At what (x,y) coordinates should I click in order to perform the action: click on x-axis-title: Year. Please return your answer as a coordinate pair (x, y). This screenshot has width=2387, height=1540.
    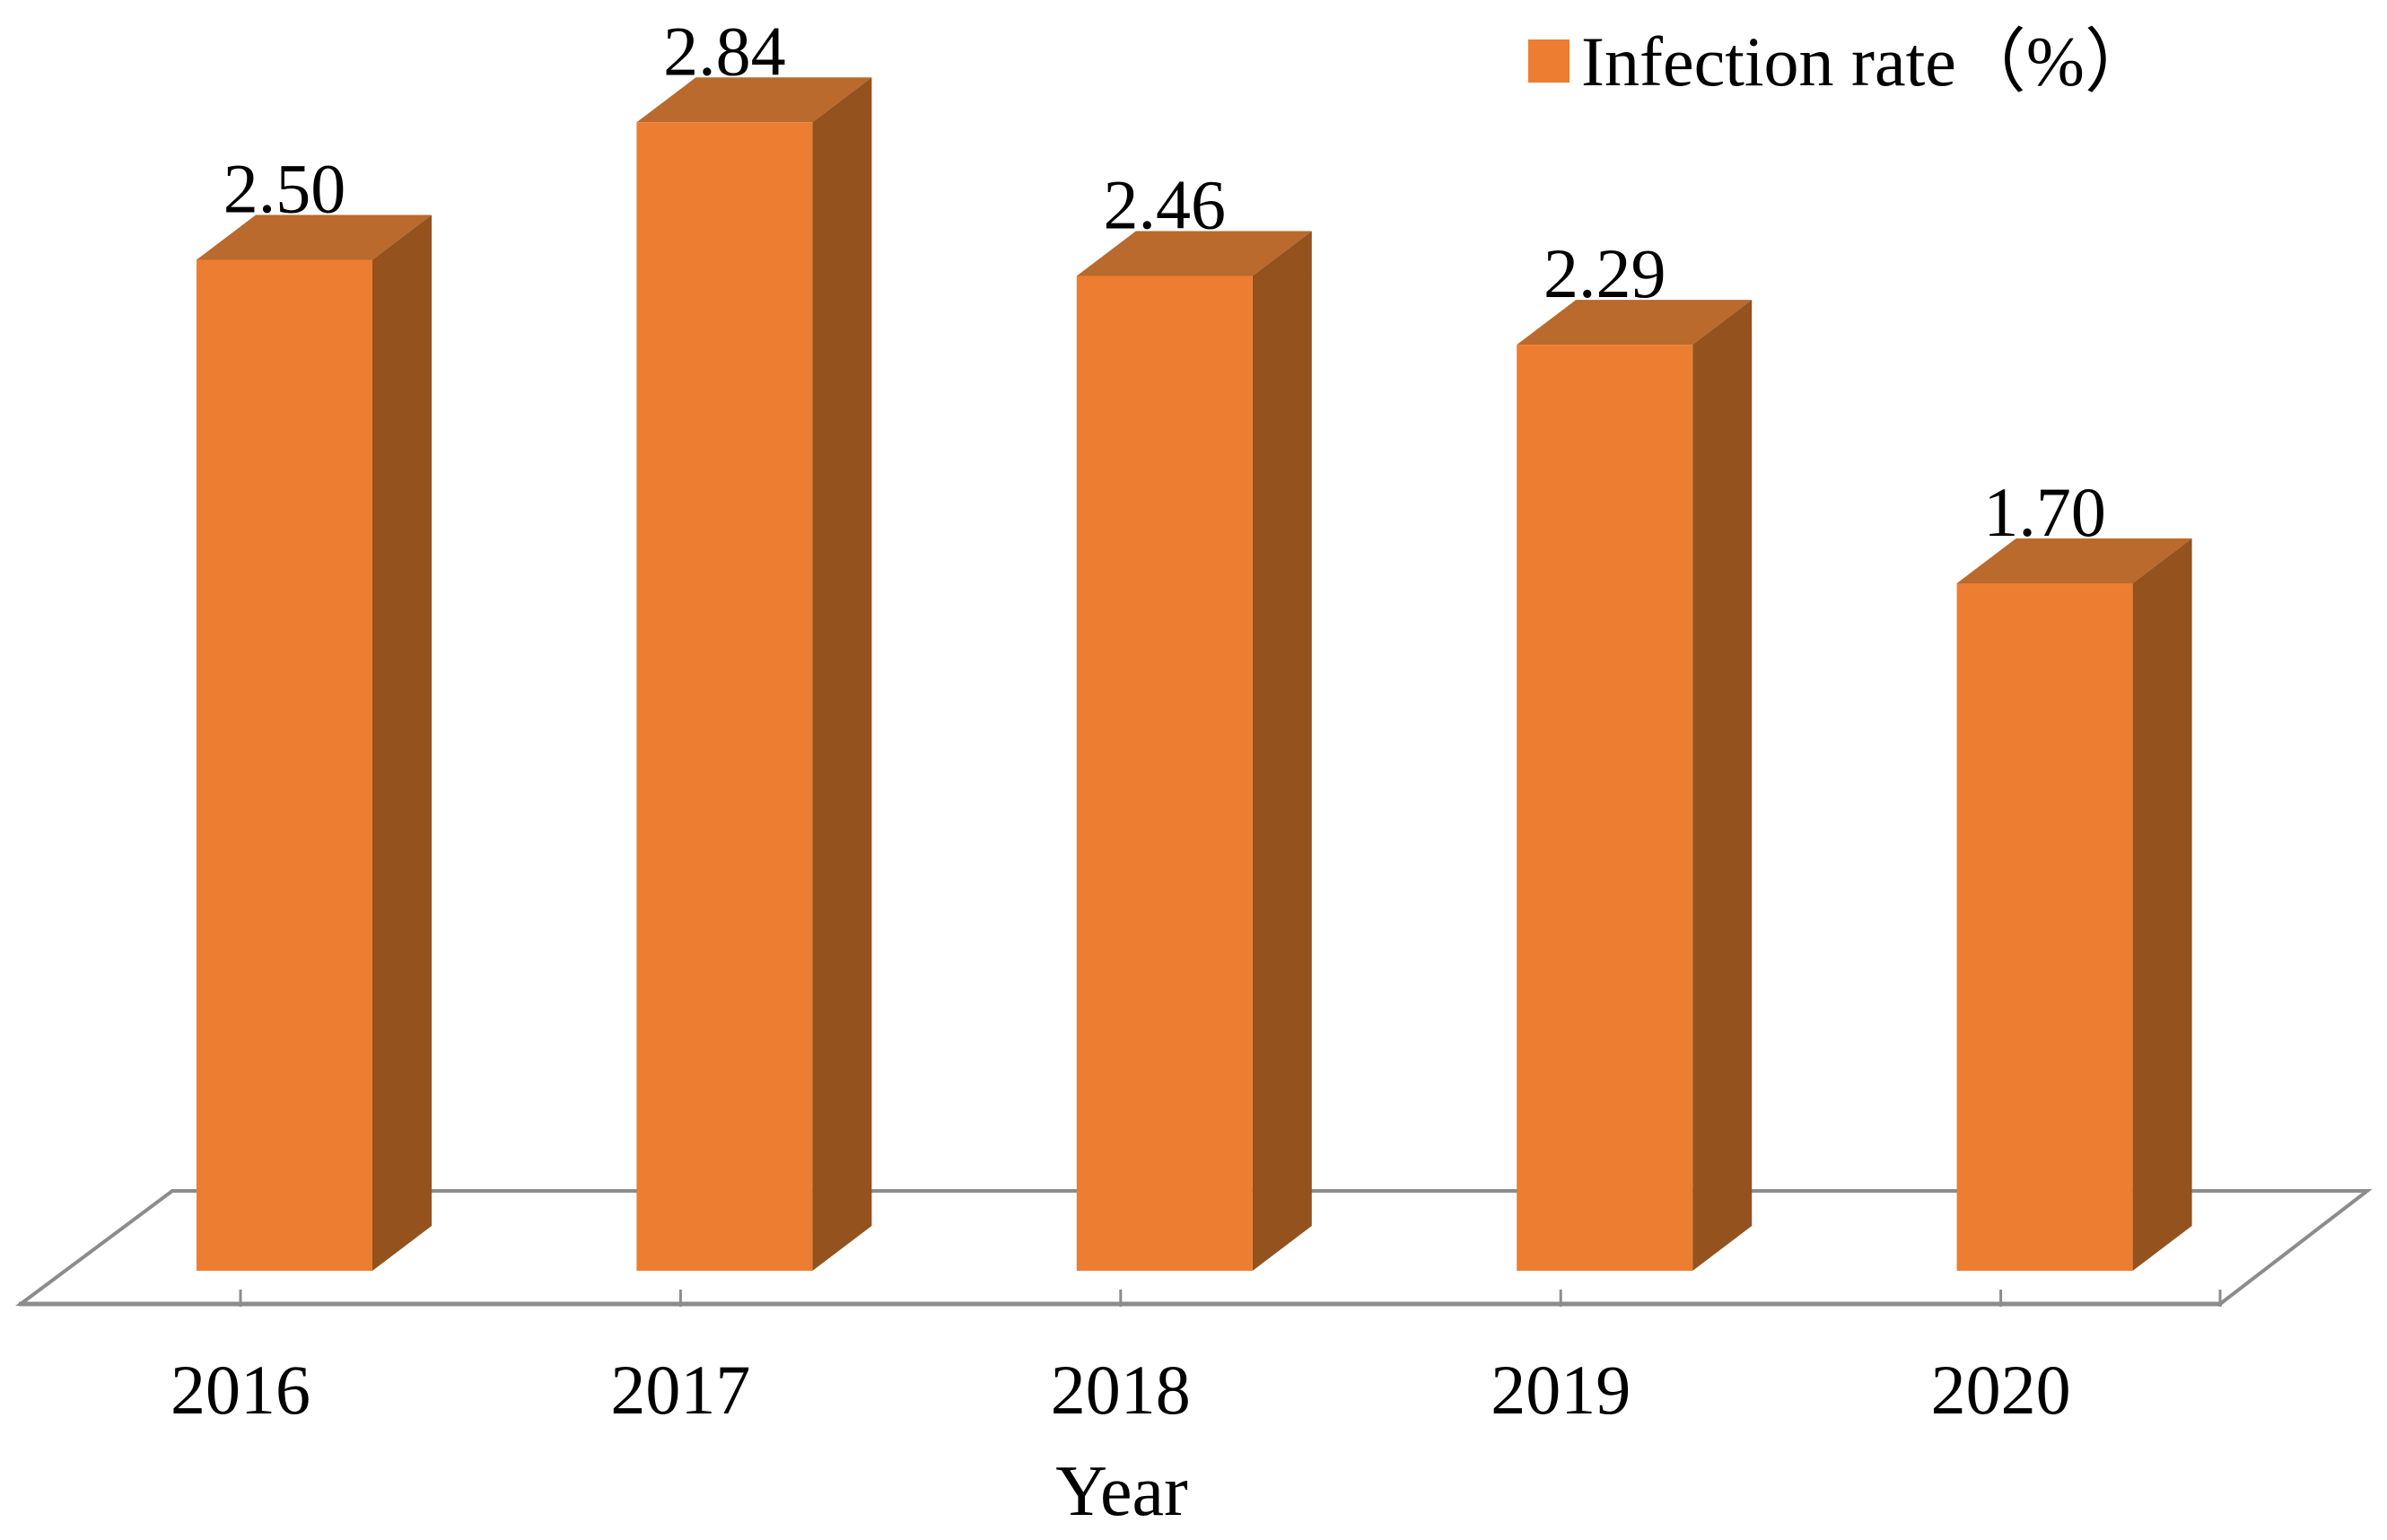
    Looking at the image, I should click on (1121, 1492).